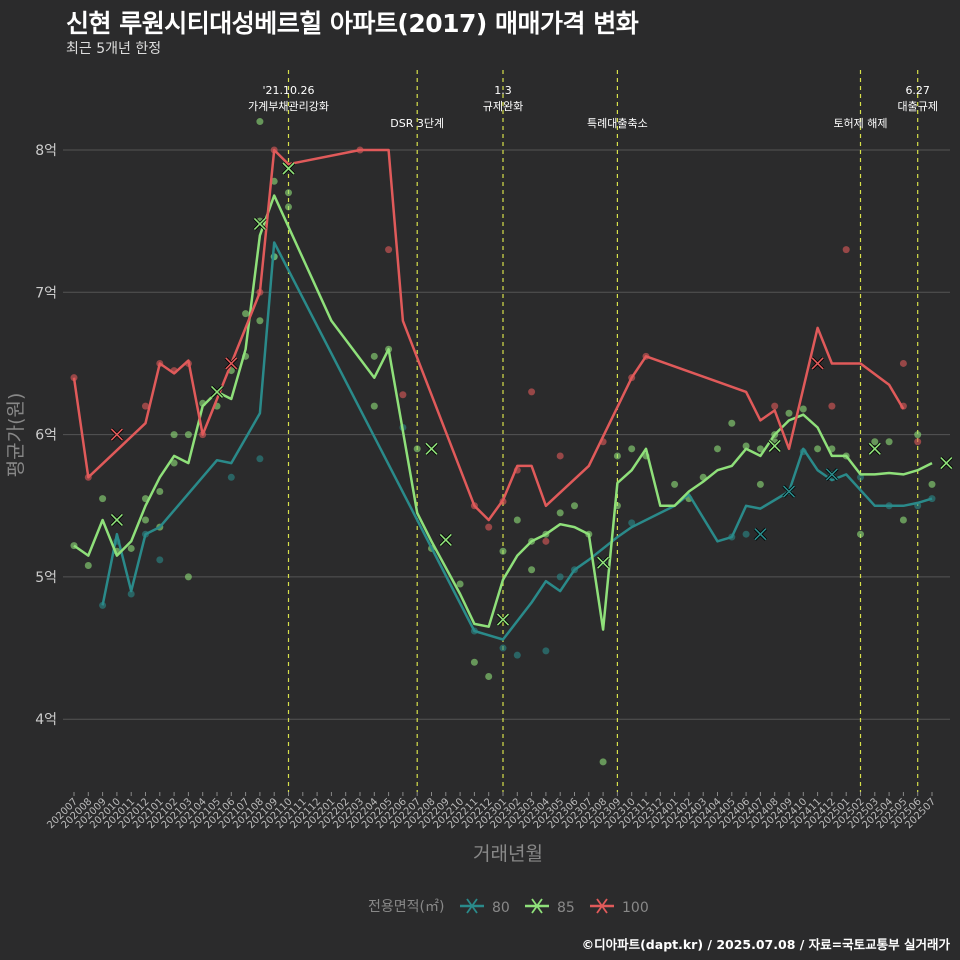  Describe the element at coordinates (16, 435) in the screenshot. I see `y-axis-title: 평균가(원)` at that location.